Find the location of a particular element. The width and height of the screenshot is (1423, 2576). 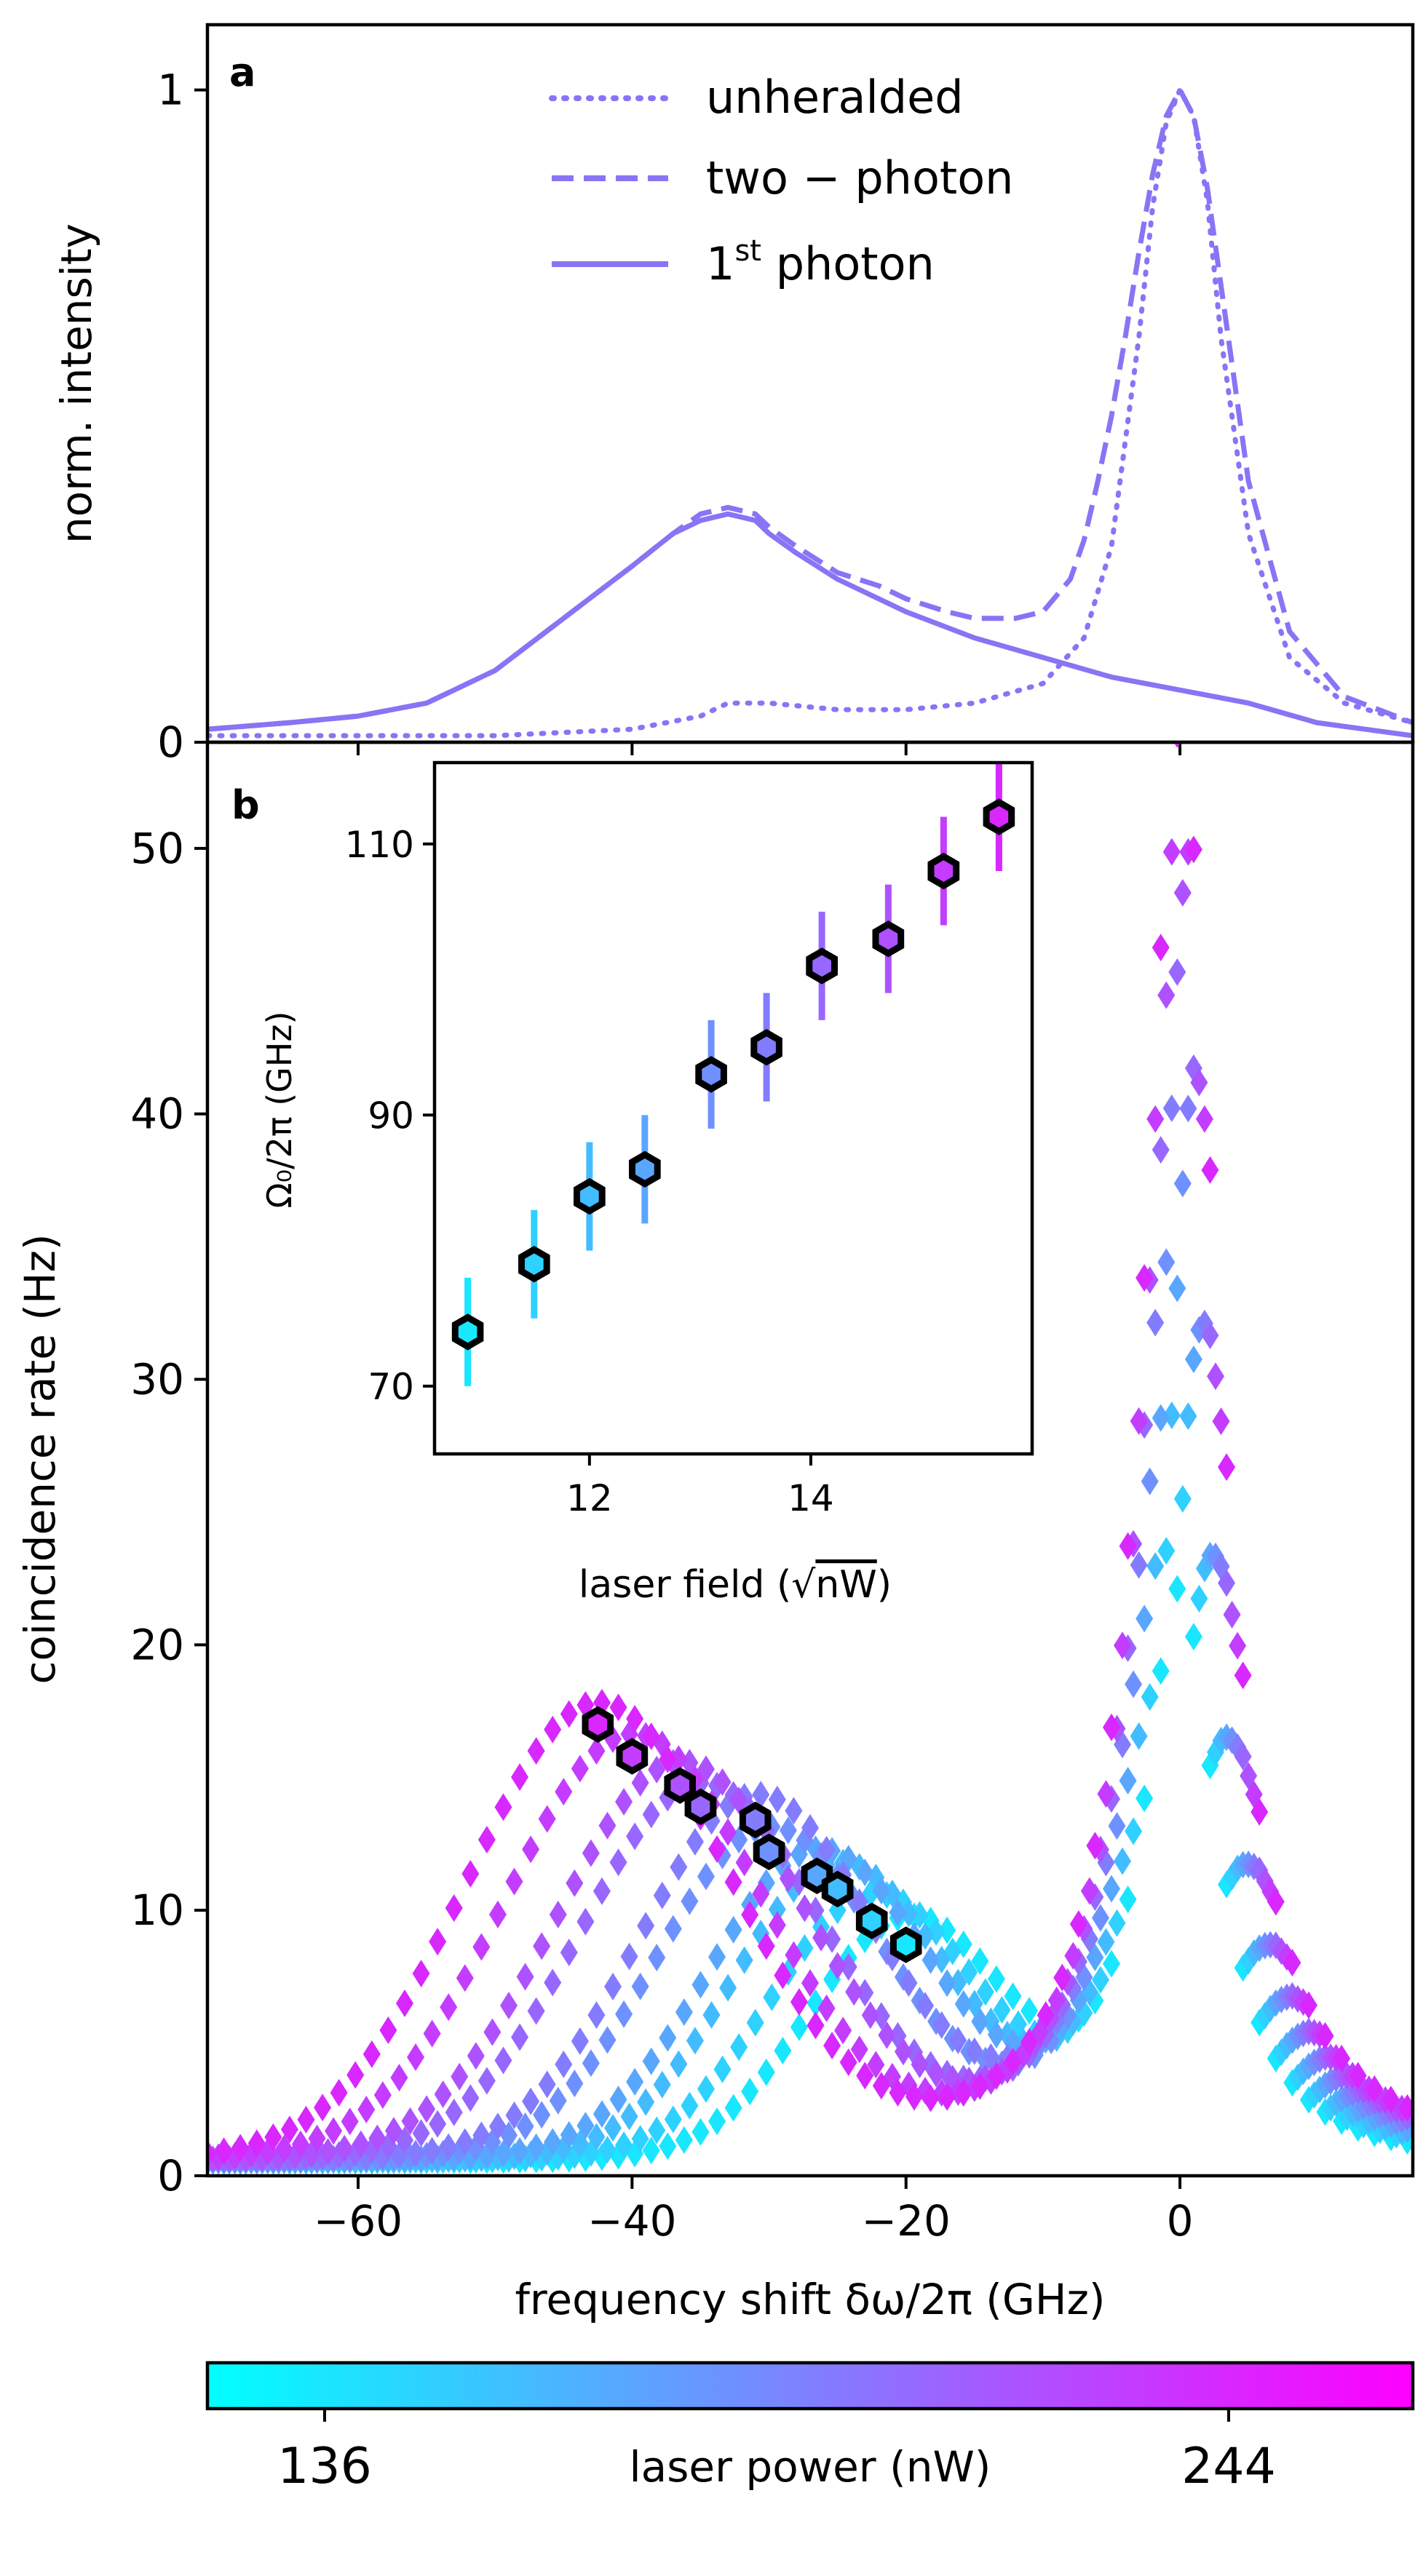

inset-ylabel: Ω₀/2π (GHz) is located at coordinates (279, 1110).